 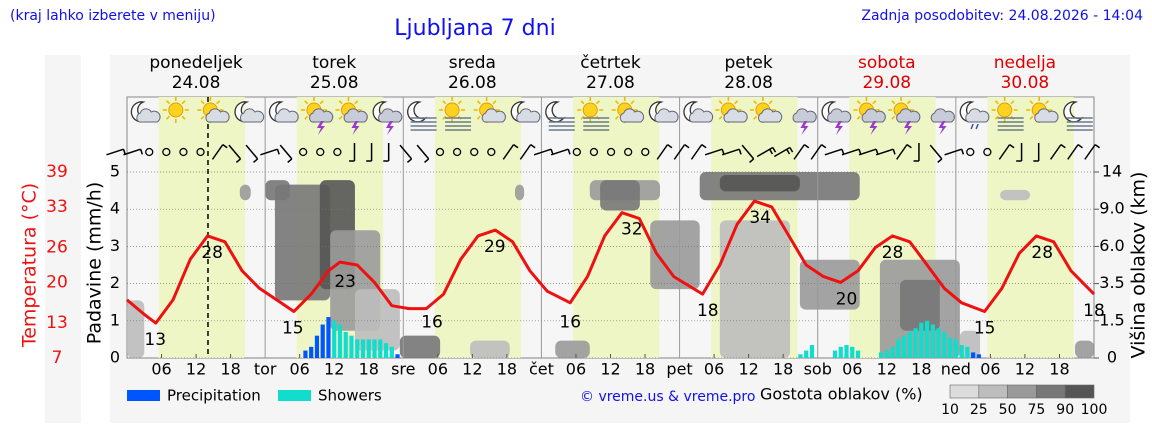 I want to click on density-legend-title: Gostota oblakov (%), so click(x=841, y=394).